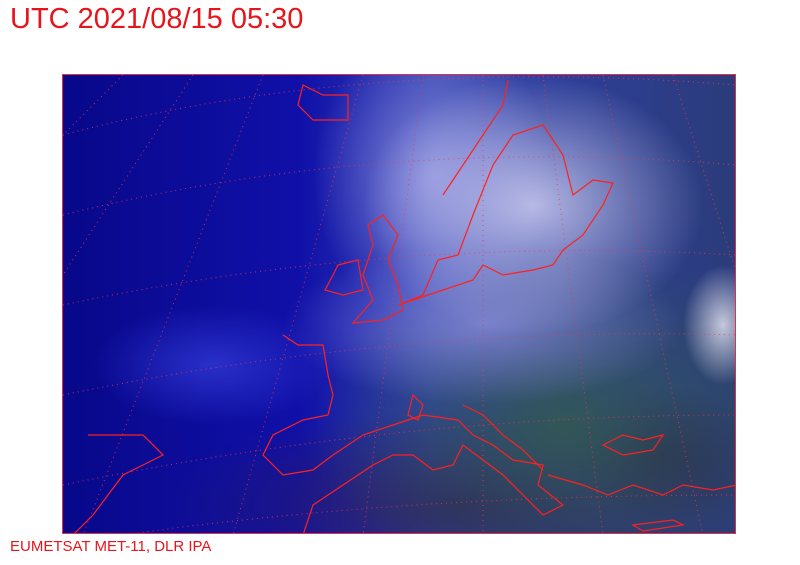 The height and width of the screenshot is (565, 800). I want to click on image-credit: EUMETSAT MET-11, DLR IPA, so click(111, 546).